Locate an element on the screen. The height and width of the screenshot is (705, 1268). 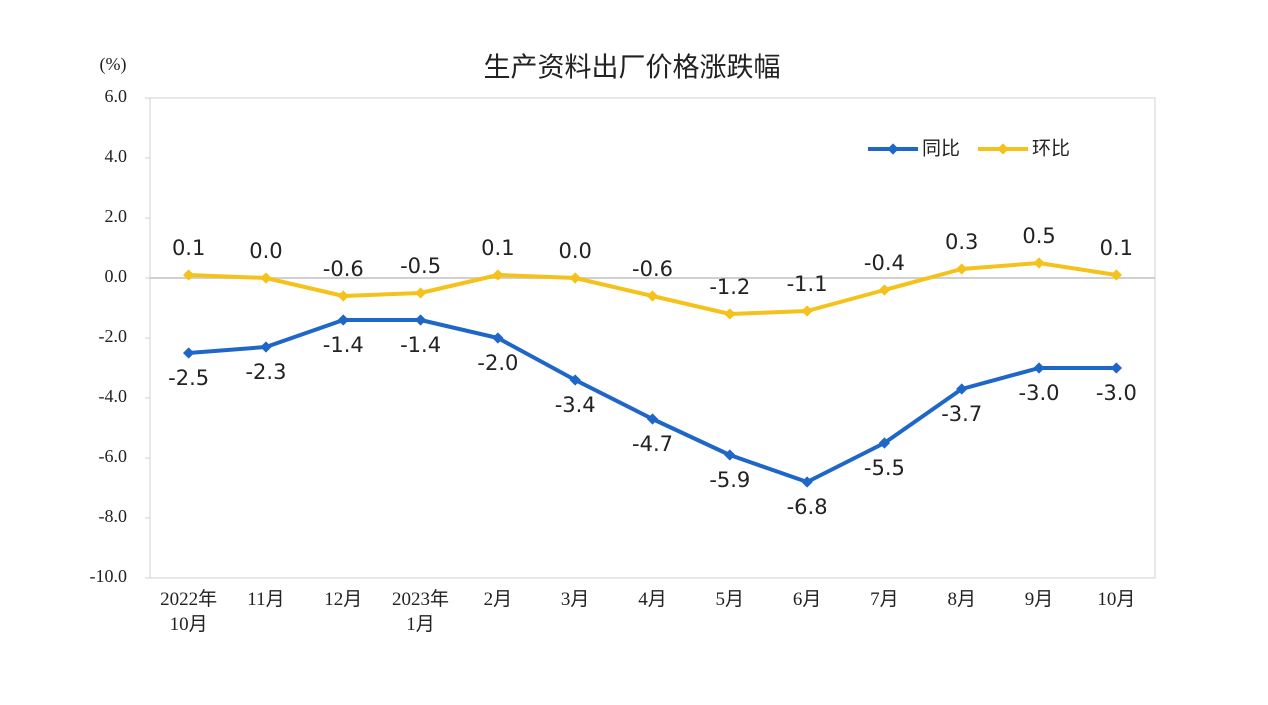
x-tick-label: 2月 is located at coordinates (498, 599).